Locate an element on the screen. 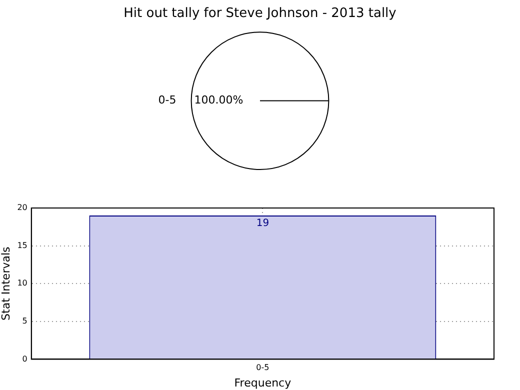 The image size is (520, 390). y-axis-title: Stat Intervals is located at coordinates (6, 283).